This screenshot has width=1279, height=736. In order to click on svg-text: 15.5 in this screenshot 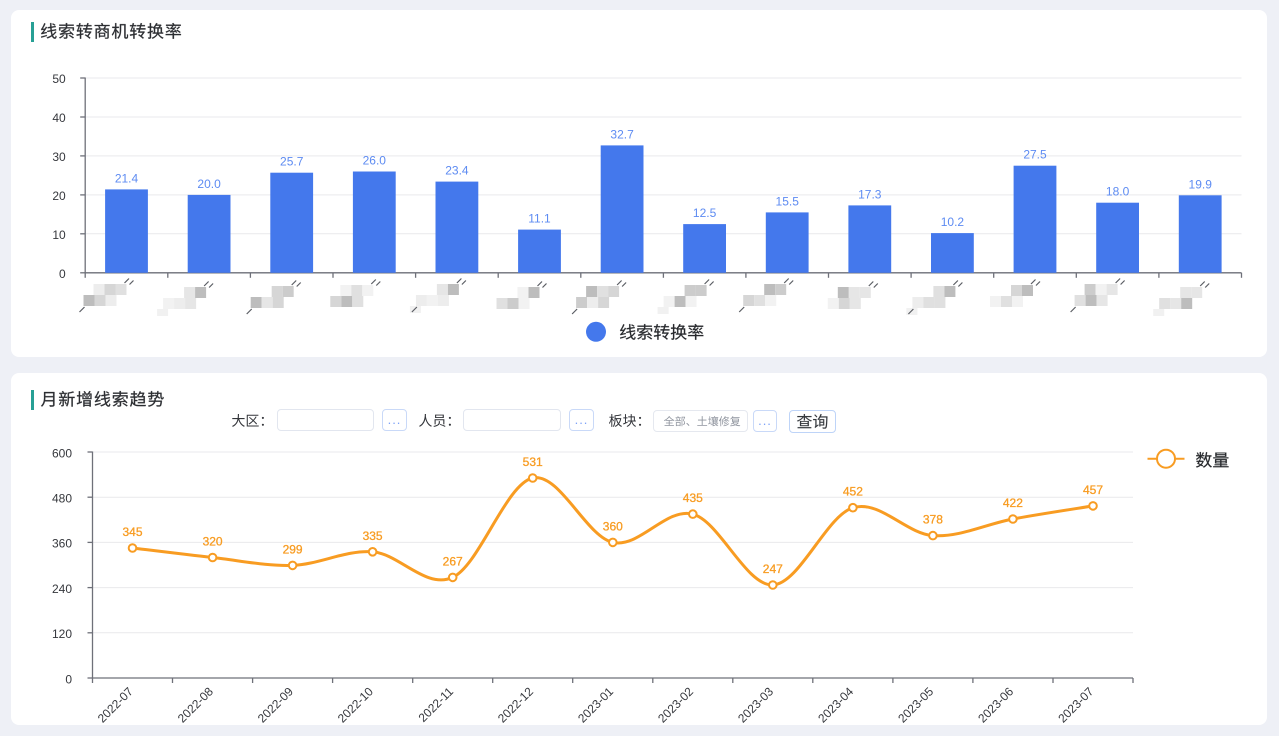, I will do `click(788, 201)`.